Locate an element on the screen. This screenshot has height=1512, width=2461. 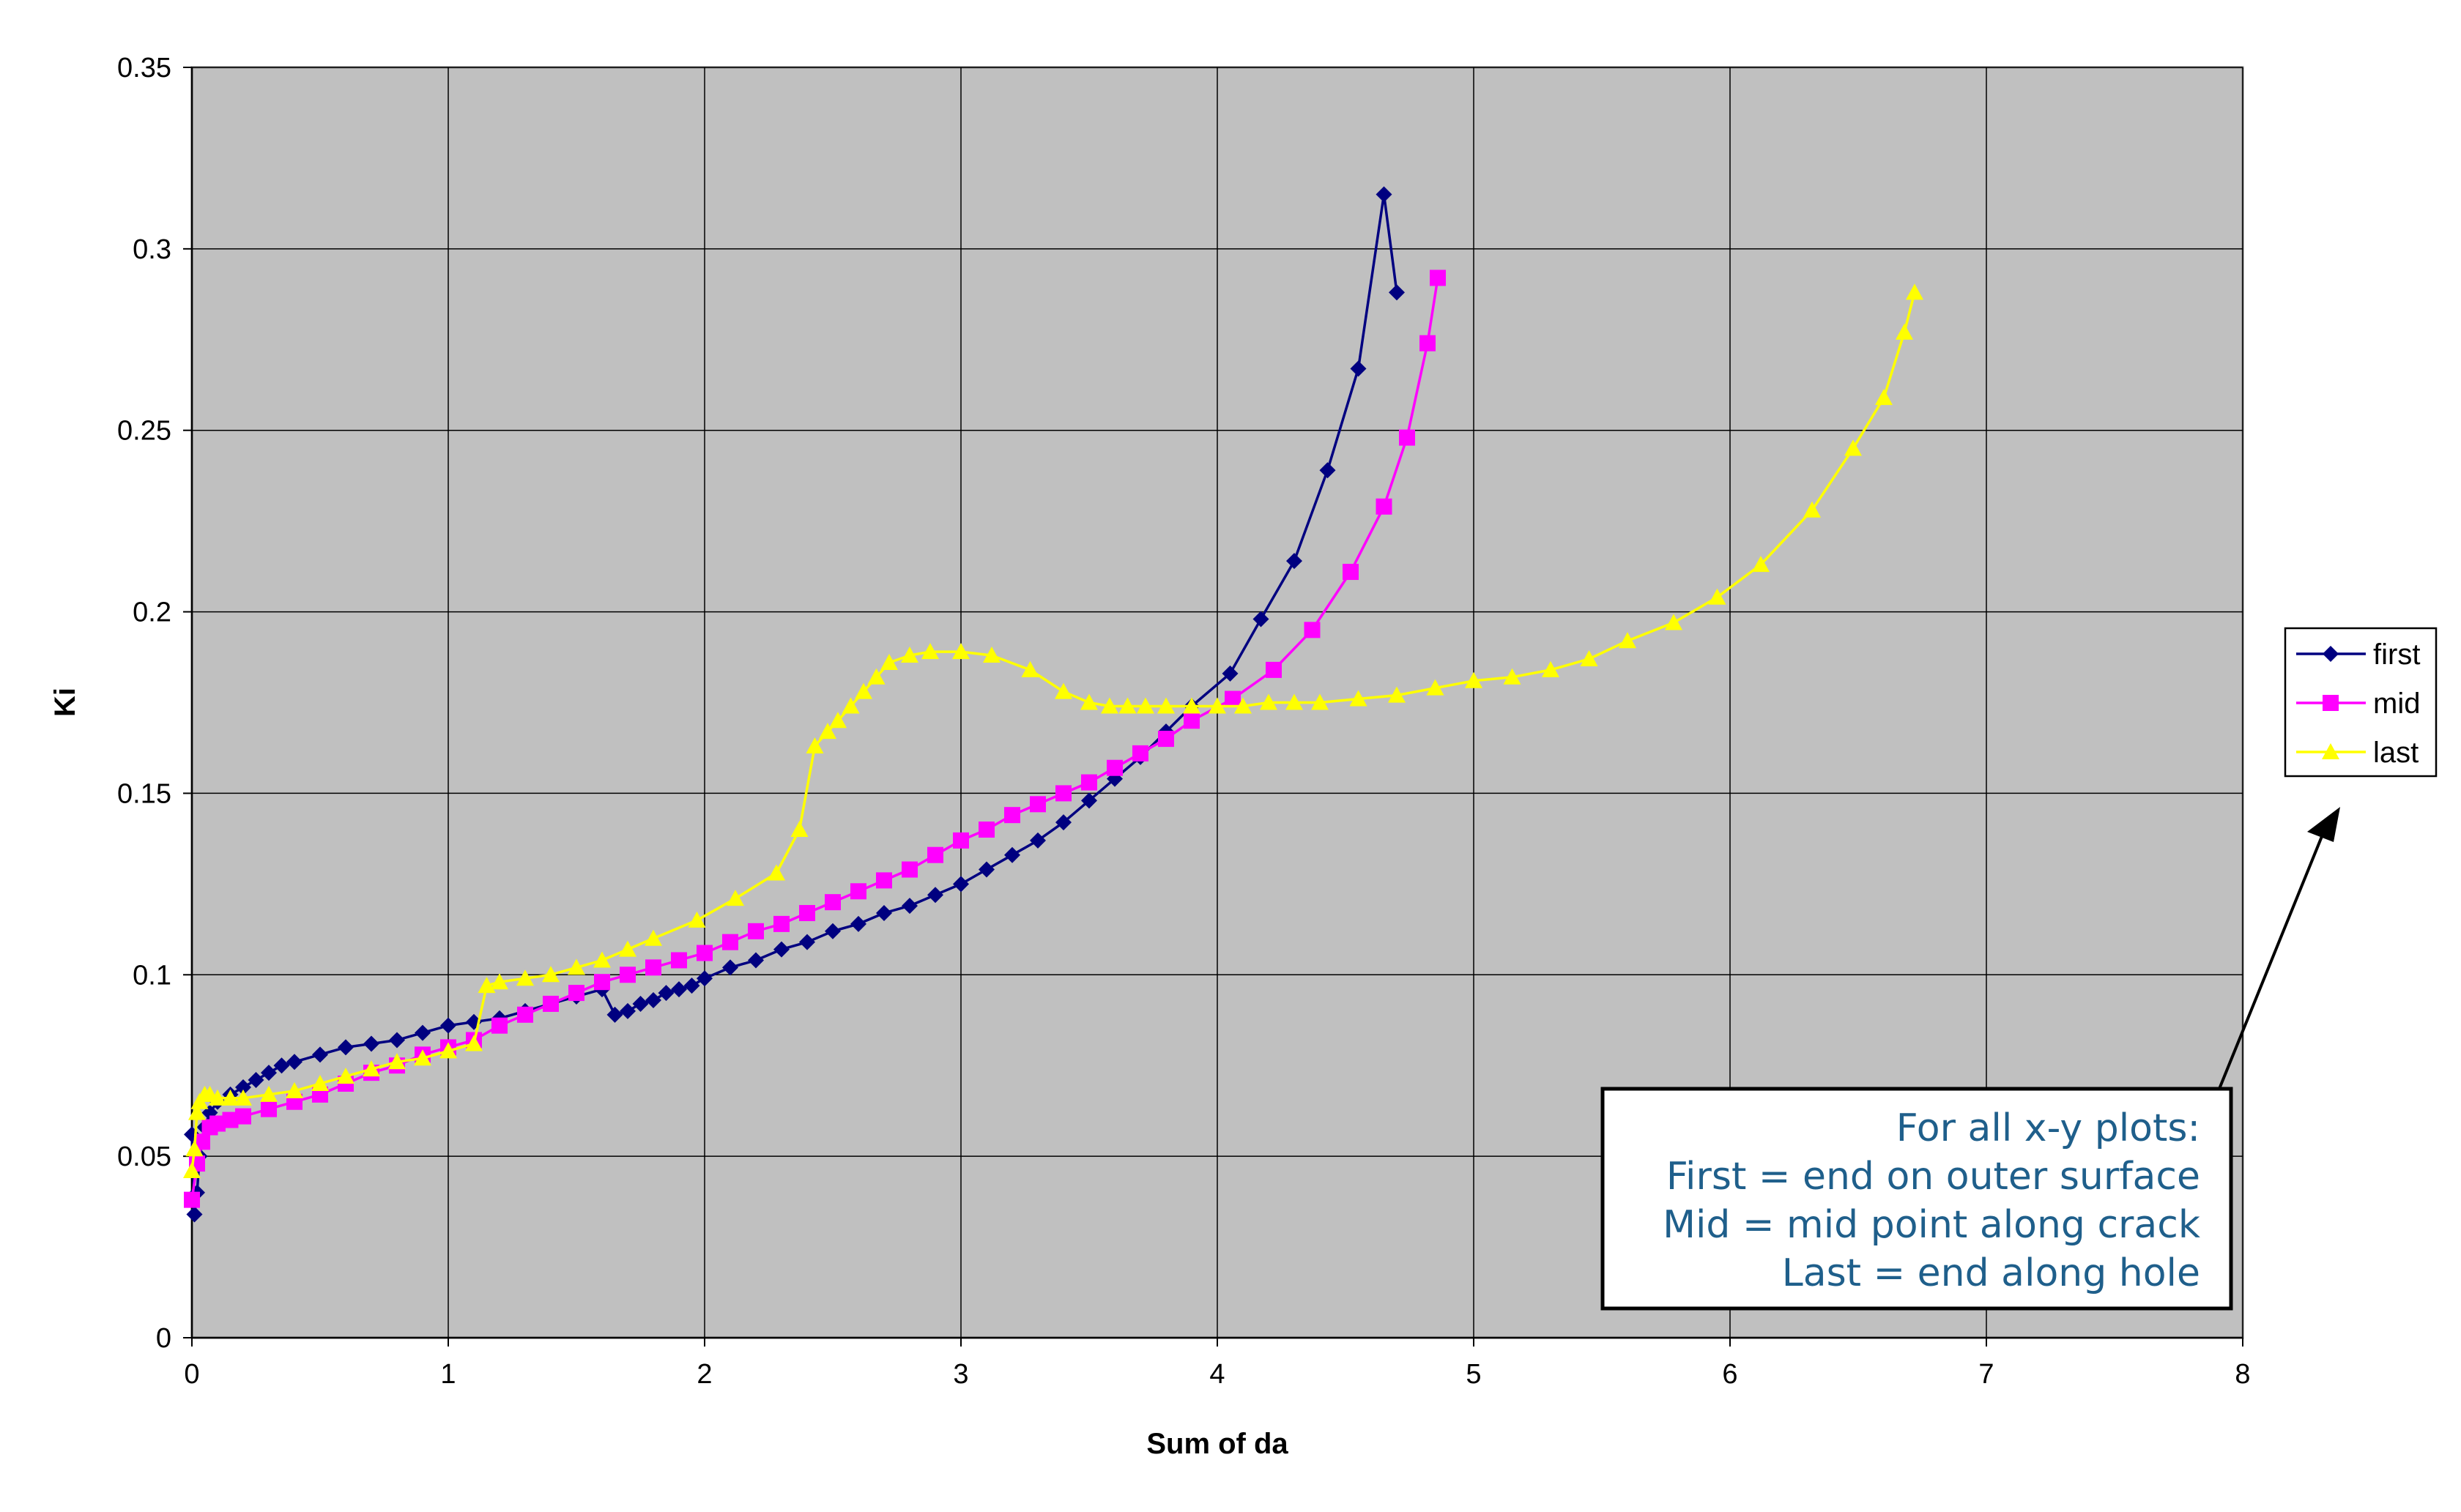
y-tick-label: 0.15 is located at coordinates (144, 793).